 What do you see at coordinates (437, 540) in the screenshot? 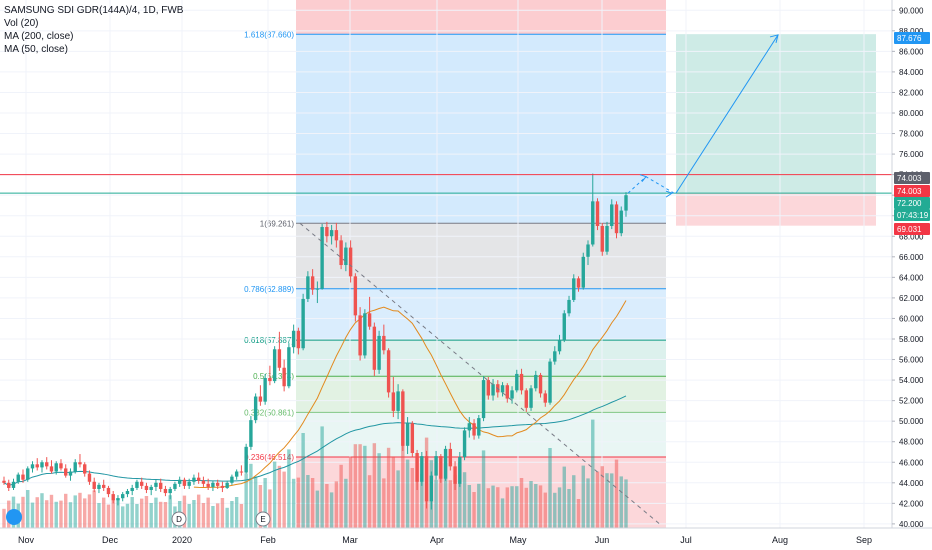
I see `time-tick-label: Apr` at bounding box center [437, 540].